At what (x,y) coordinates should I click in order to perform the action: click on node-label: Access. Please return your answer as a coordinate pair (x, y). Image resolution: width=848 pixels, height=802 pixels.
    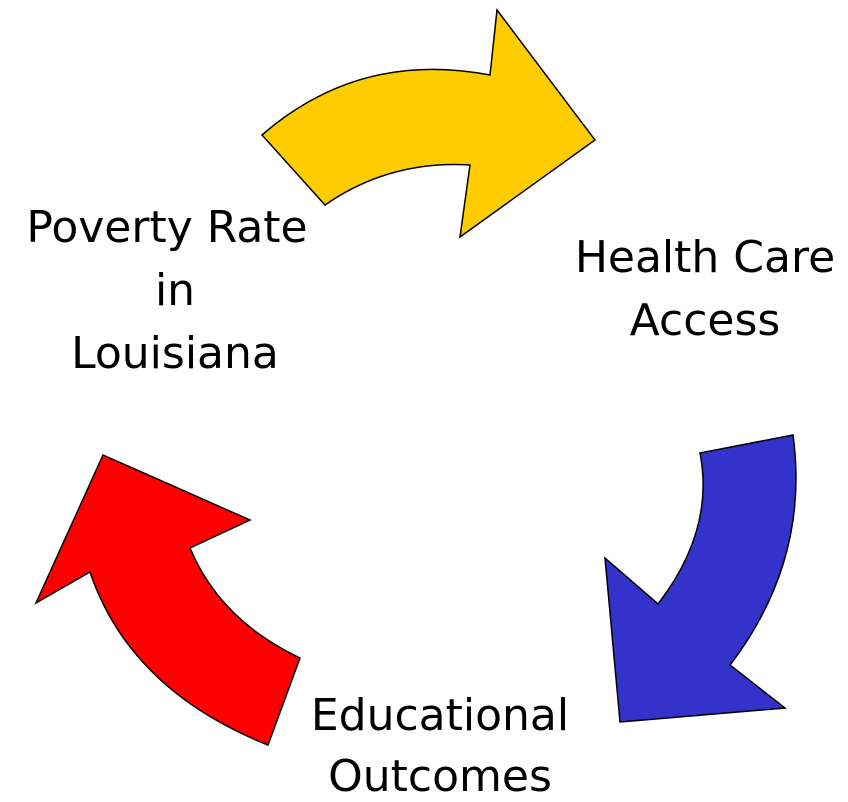
    Looking at the image, I should click on (705, 320).